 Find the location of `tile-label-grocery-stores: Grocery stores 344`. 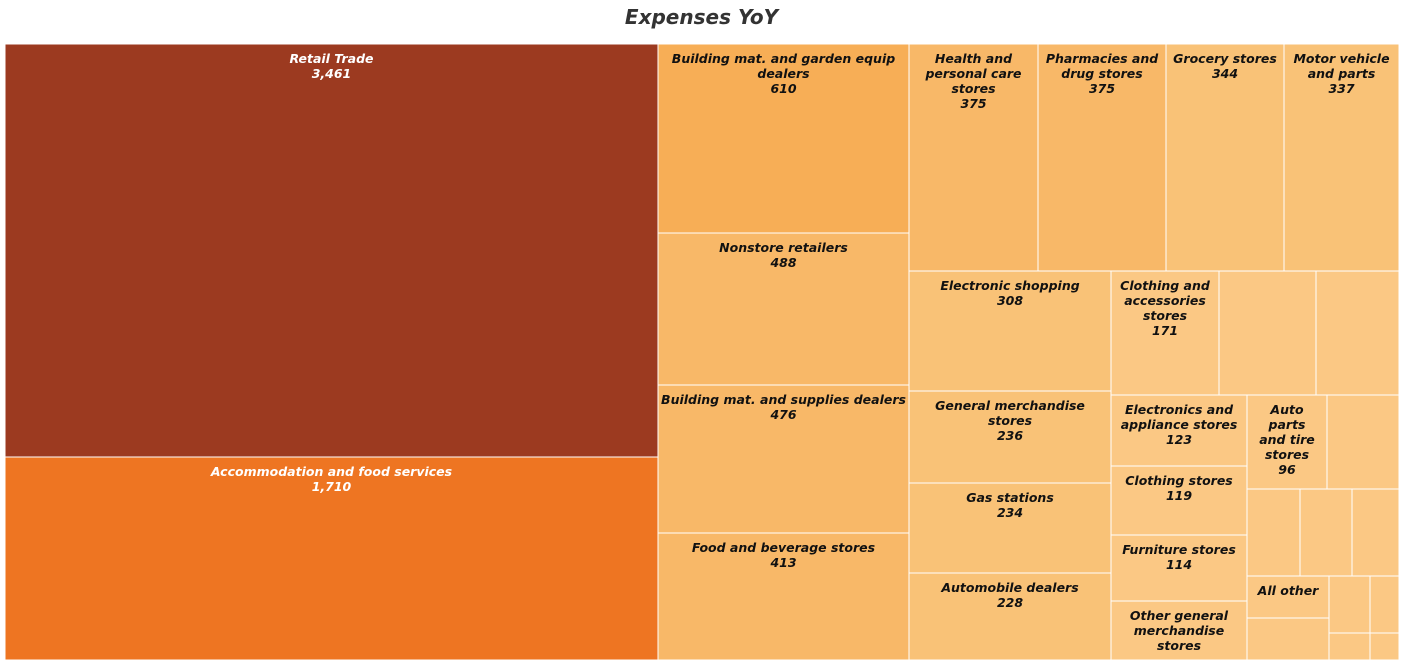

tile-label-grocery-stores: Grocery stores 344 is located at coordinates (1225, 66).